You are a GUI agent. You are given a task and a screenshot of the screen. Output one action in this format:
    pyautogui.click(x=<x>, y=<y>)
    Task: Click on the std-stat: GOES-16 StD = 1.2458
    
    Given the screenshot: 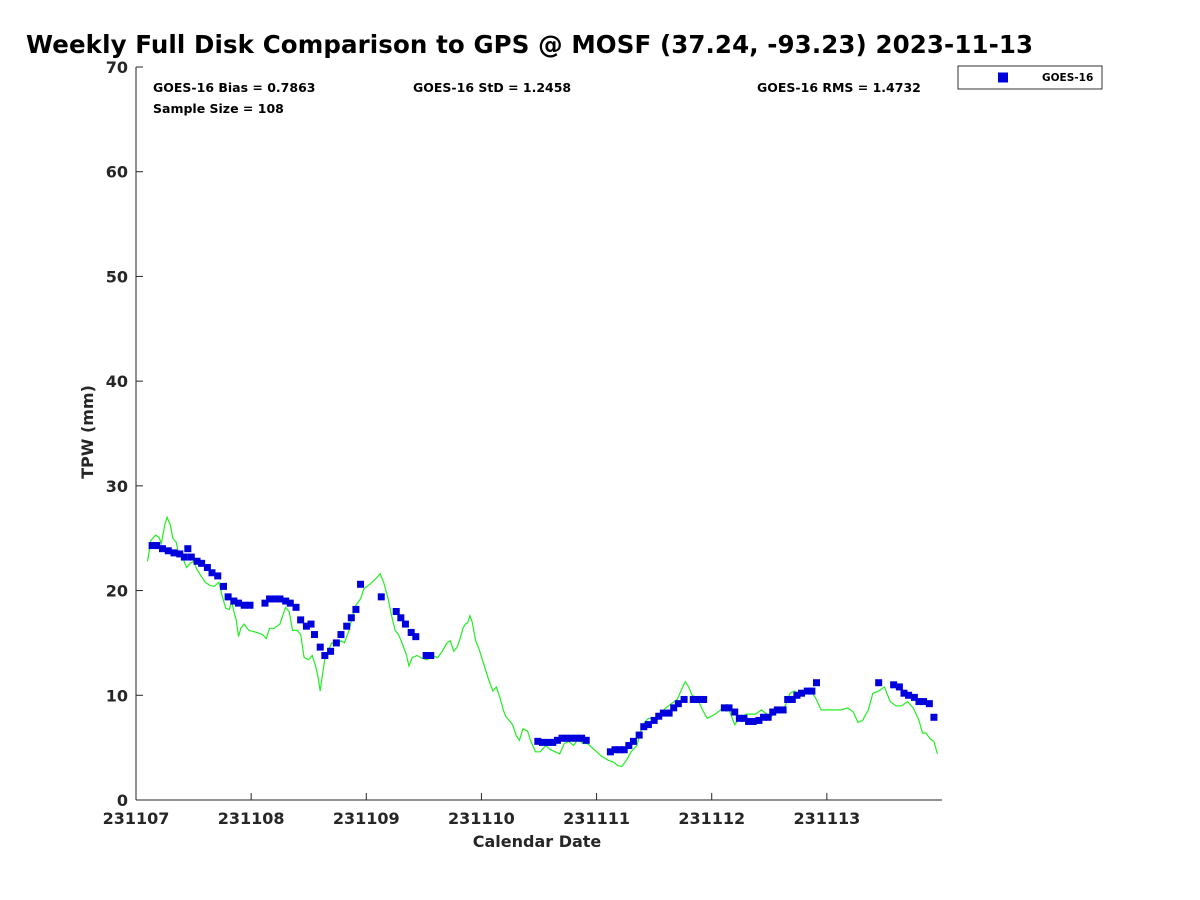 What is the action you would take?
    pyautogui.click(x=492, y=87)
    